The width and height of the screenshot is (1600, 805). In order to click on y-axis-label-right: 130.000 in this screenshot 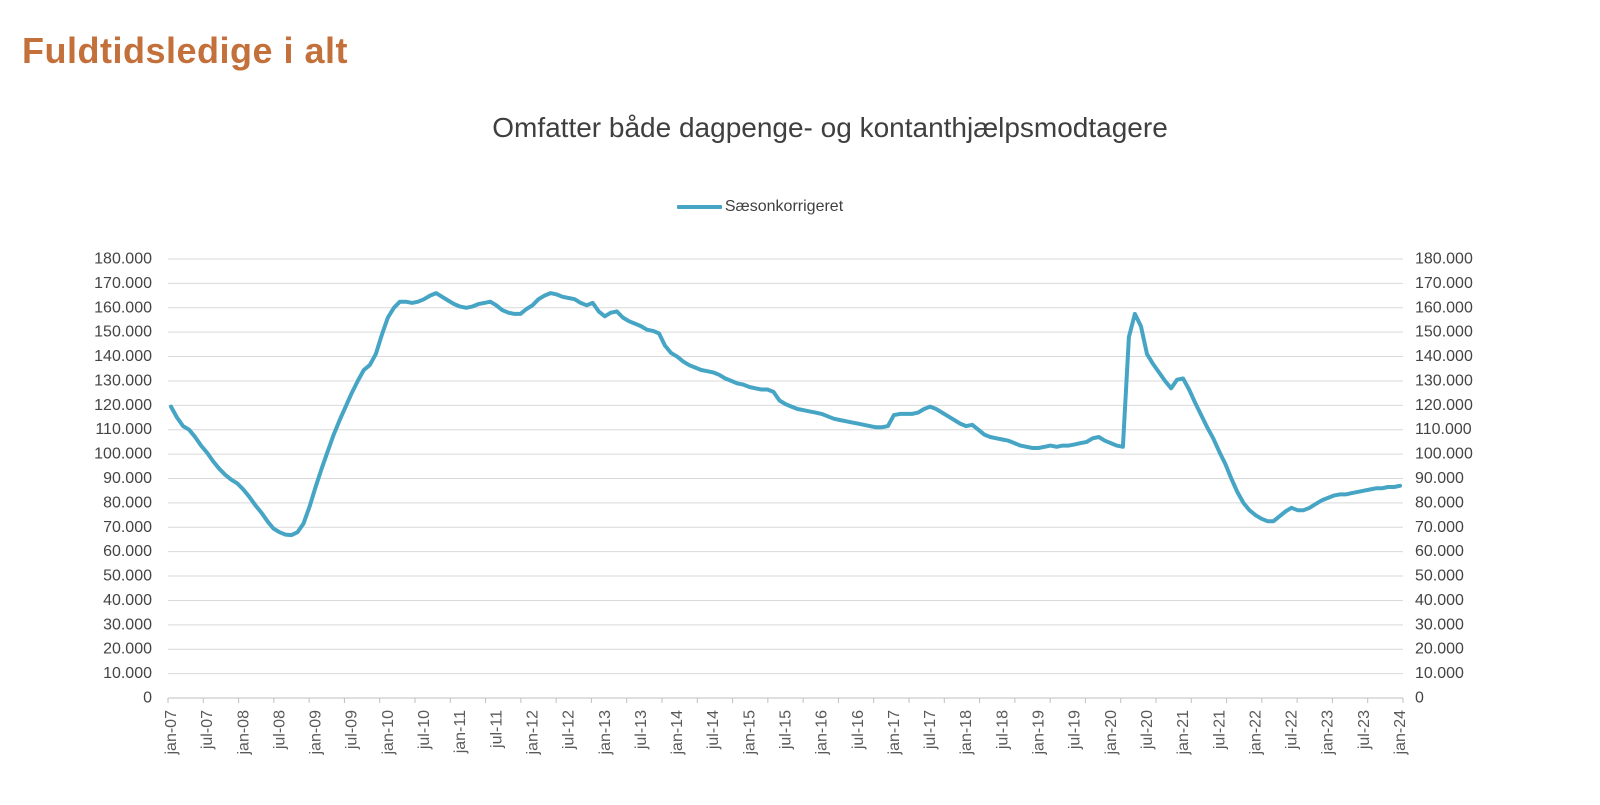, I will do `click(1444, 380)`.